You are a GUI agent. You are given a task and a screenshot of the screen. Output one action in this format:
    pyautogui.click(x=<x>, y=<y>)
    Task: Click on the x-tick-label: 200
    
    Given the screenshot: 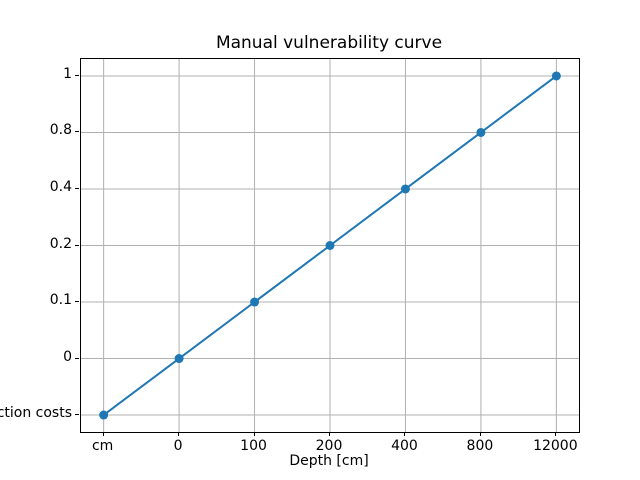 What is the action you would take?
    pyautogui.click(x=329, y=446)
    